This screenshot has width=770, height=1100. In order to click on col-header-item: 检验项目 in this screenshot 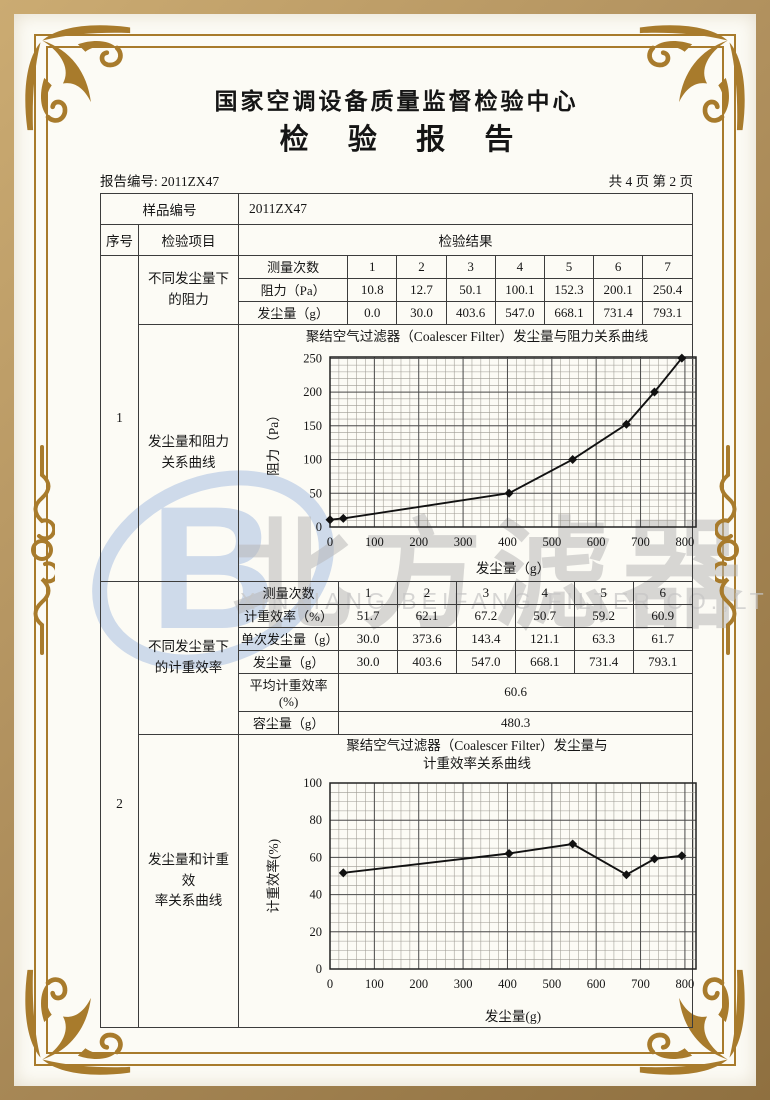, I will do `click(188, 239)`.